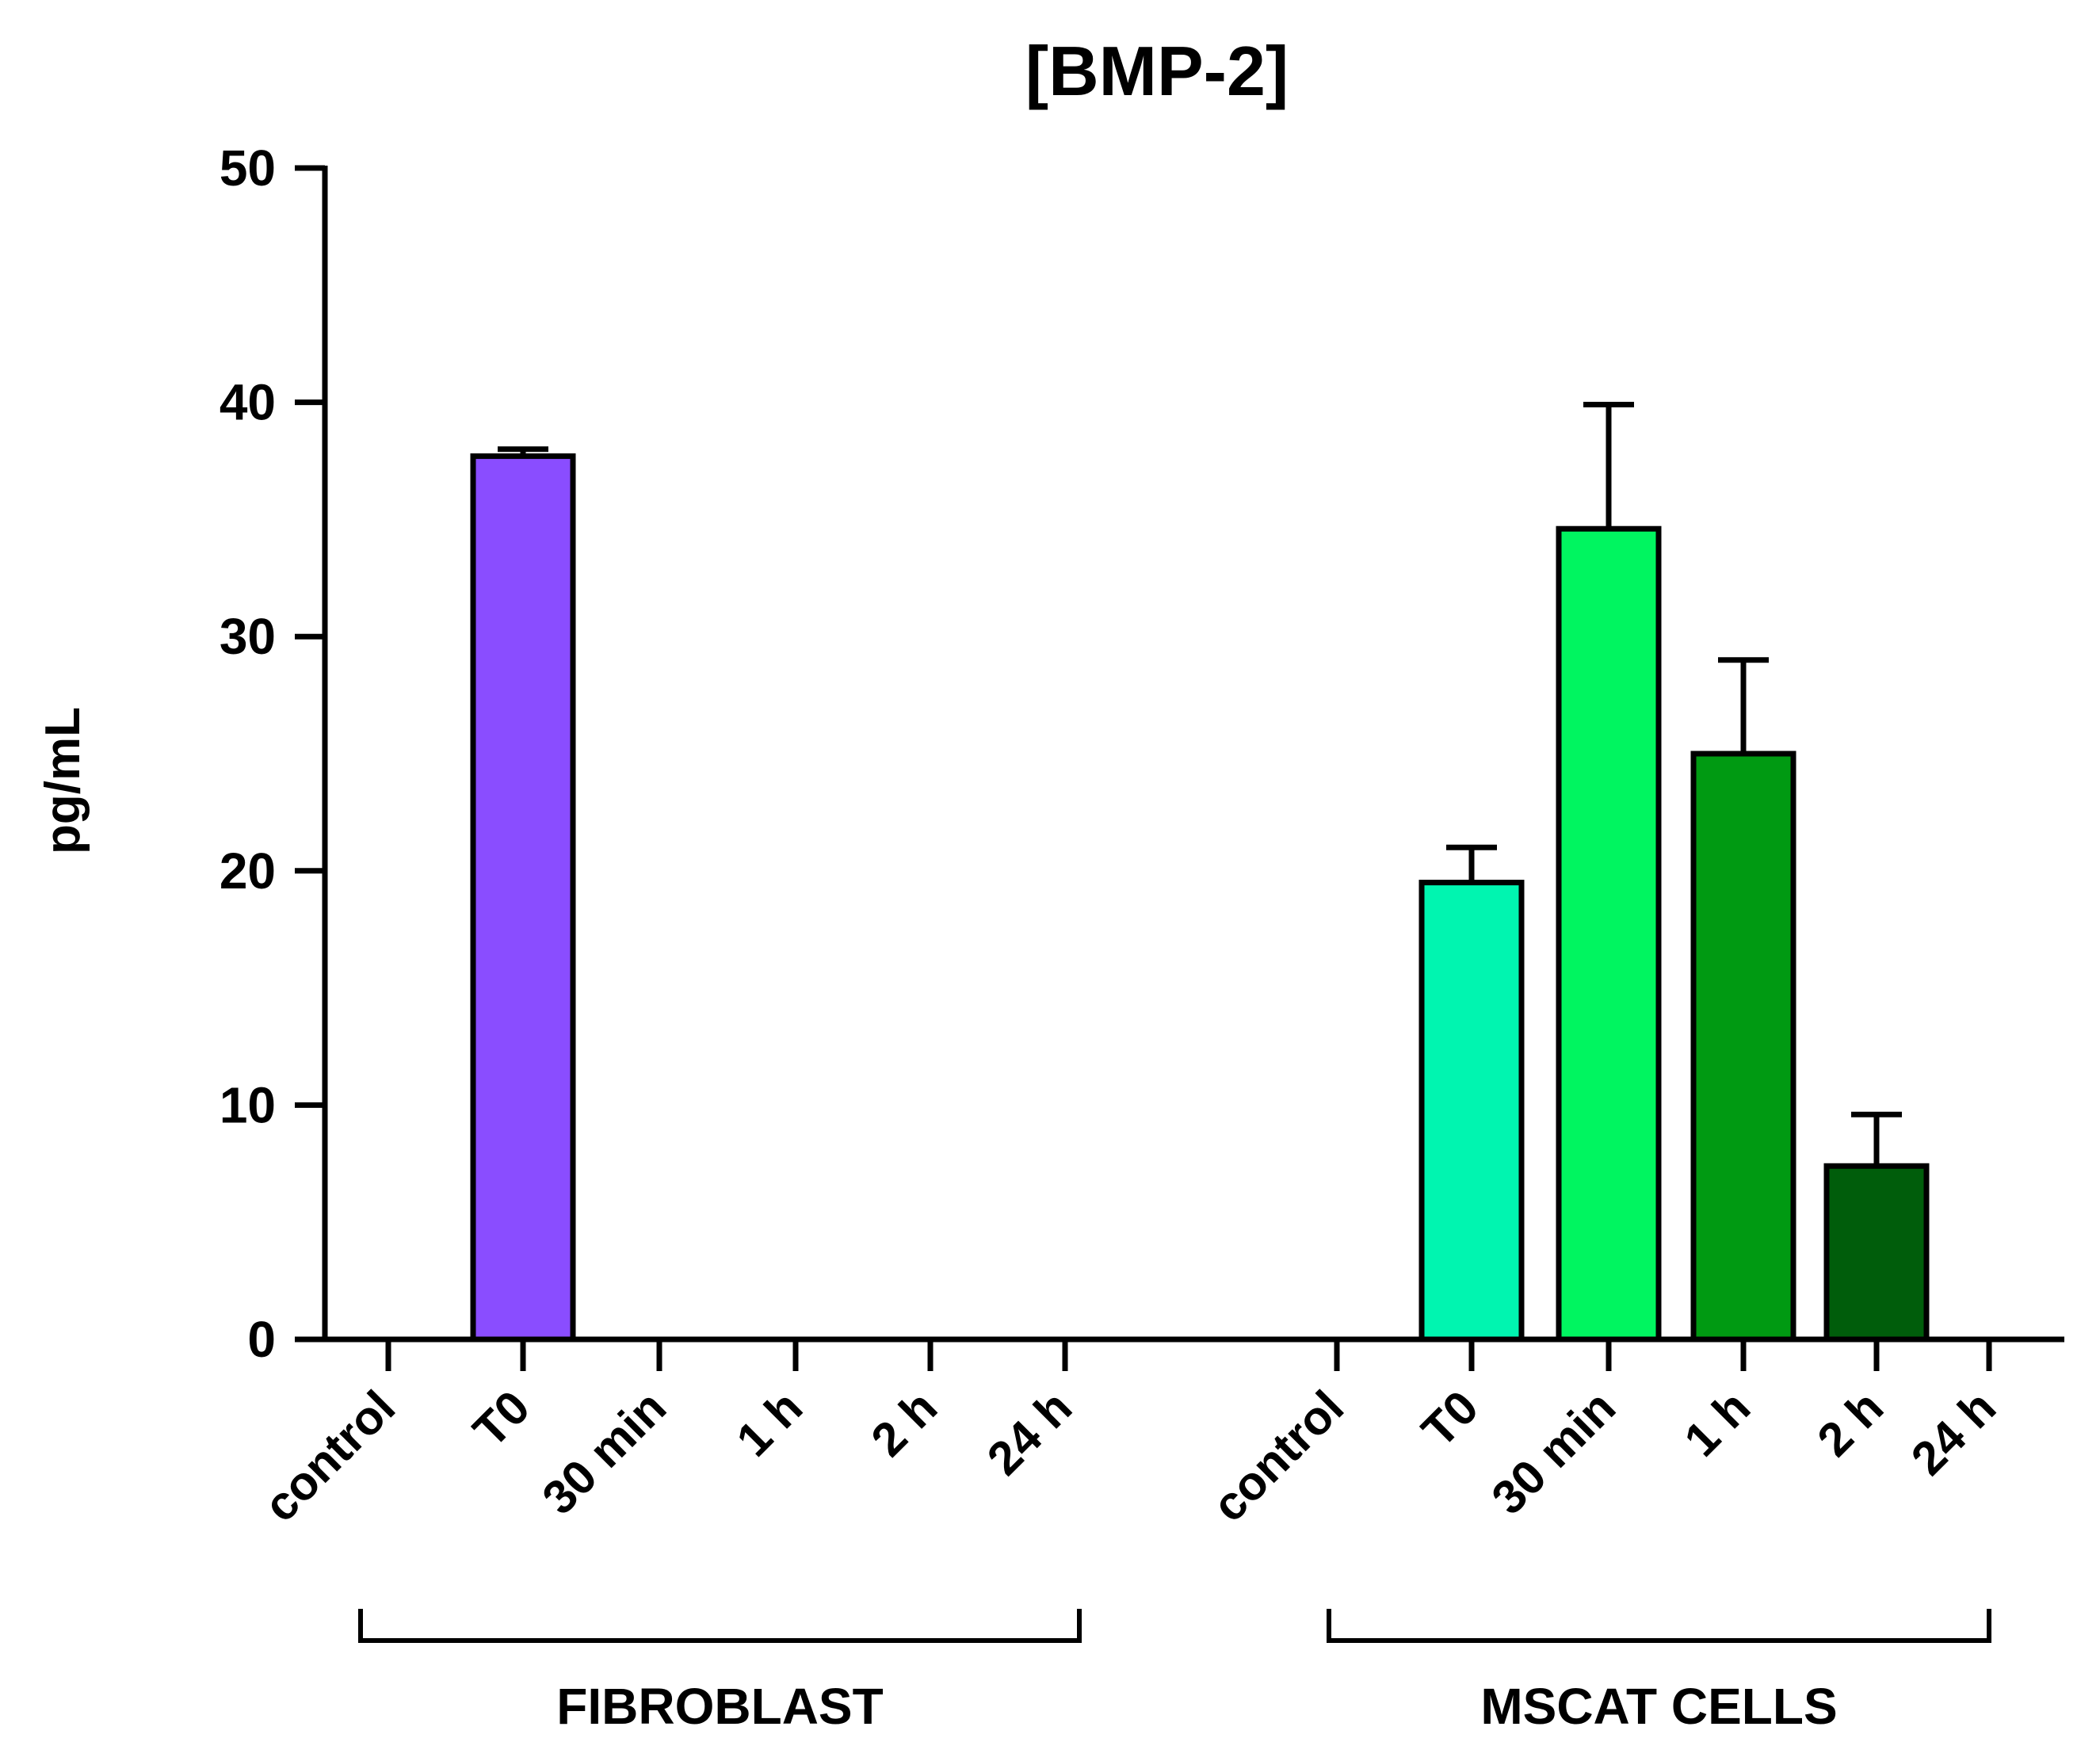  Describe the element at coordinates (248, 402) in the screenshot. I see `y-tick-label: 40` at that location.